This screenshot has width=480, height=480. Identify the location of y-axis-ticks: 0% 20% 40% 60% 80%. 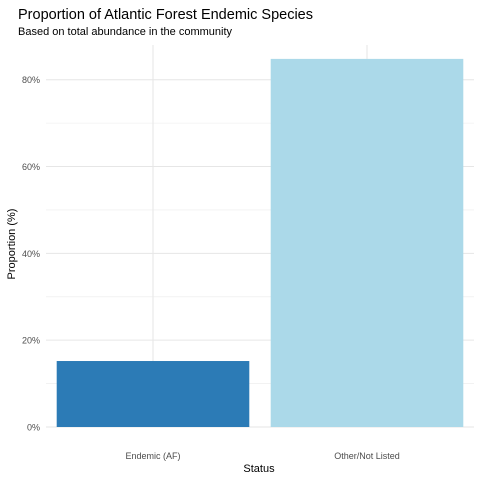
(31, 253).